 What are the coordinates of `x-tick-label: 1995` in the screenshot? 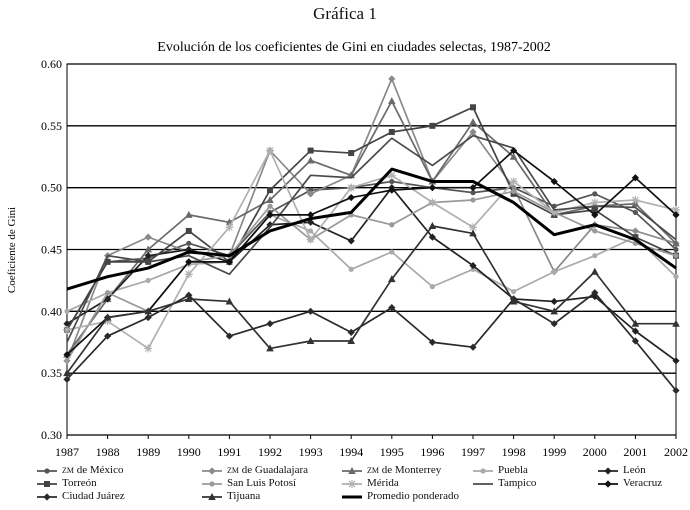 It's located at (392, 452).